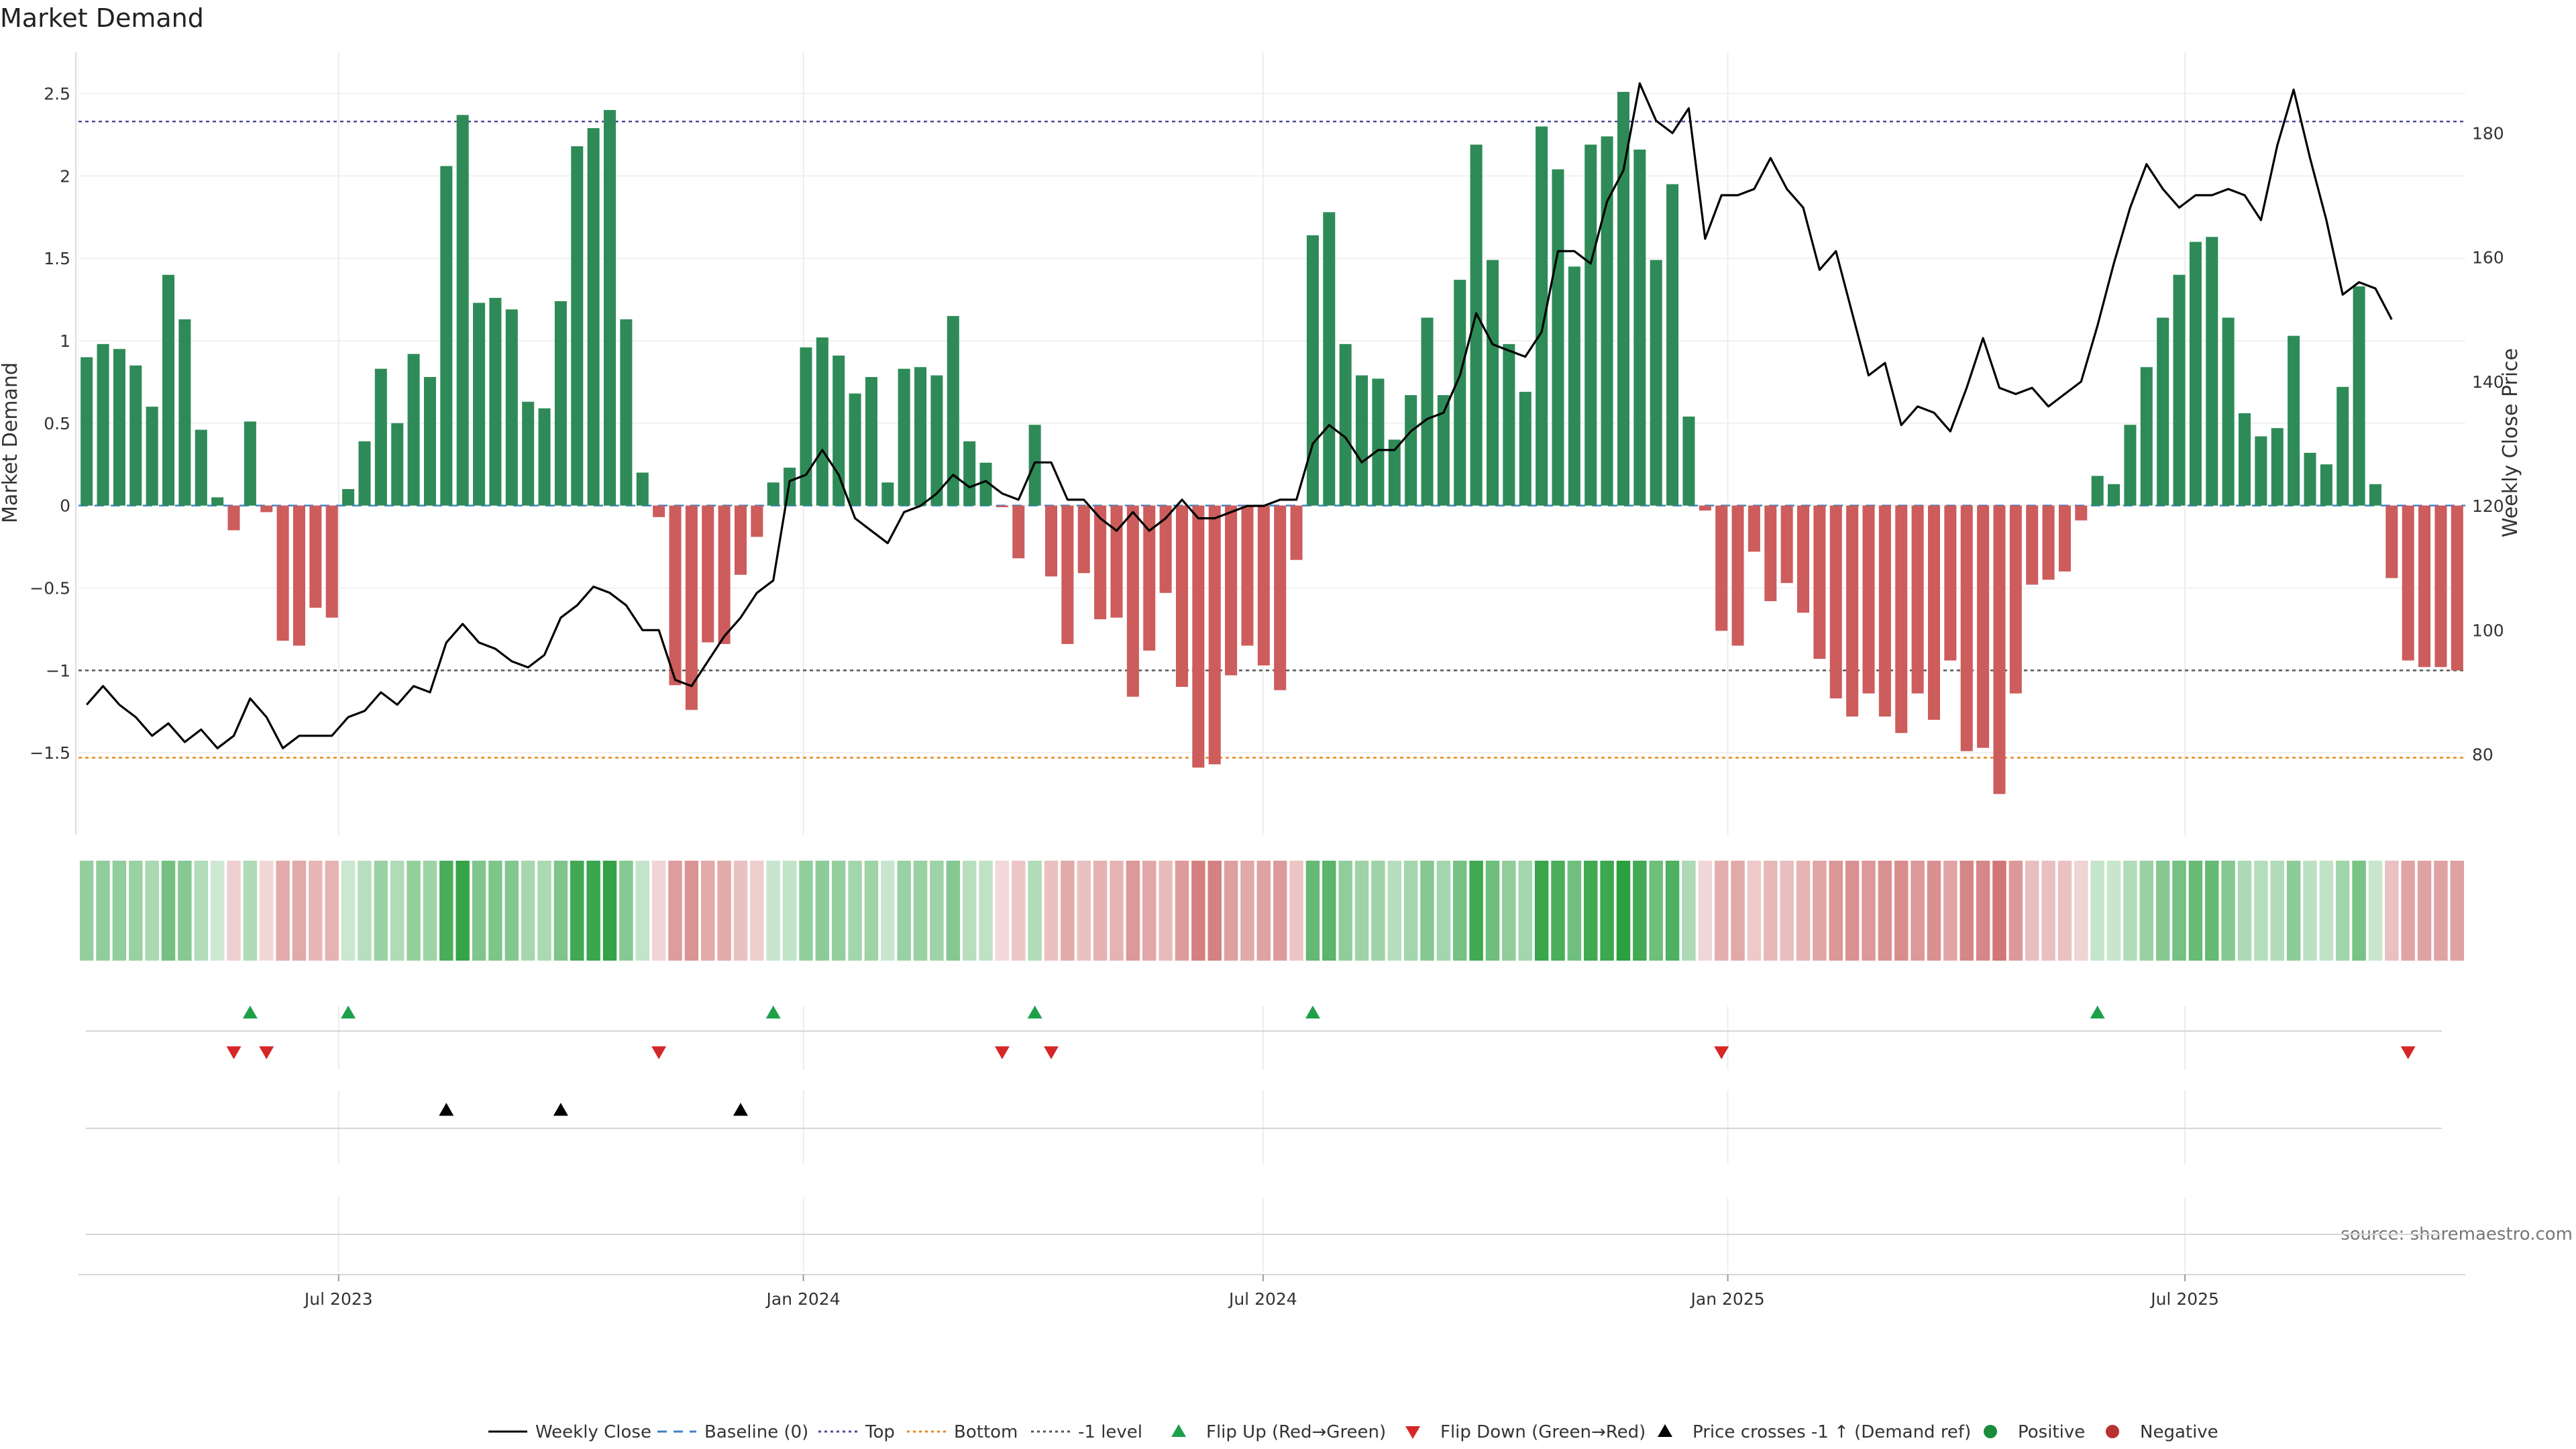 Image resolution: width=2576 pixels, height=1449 pixels. Describe the element at coordinates (2488, 382) in the screenshot. I see `y-tick-label-right: 140` at that location.